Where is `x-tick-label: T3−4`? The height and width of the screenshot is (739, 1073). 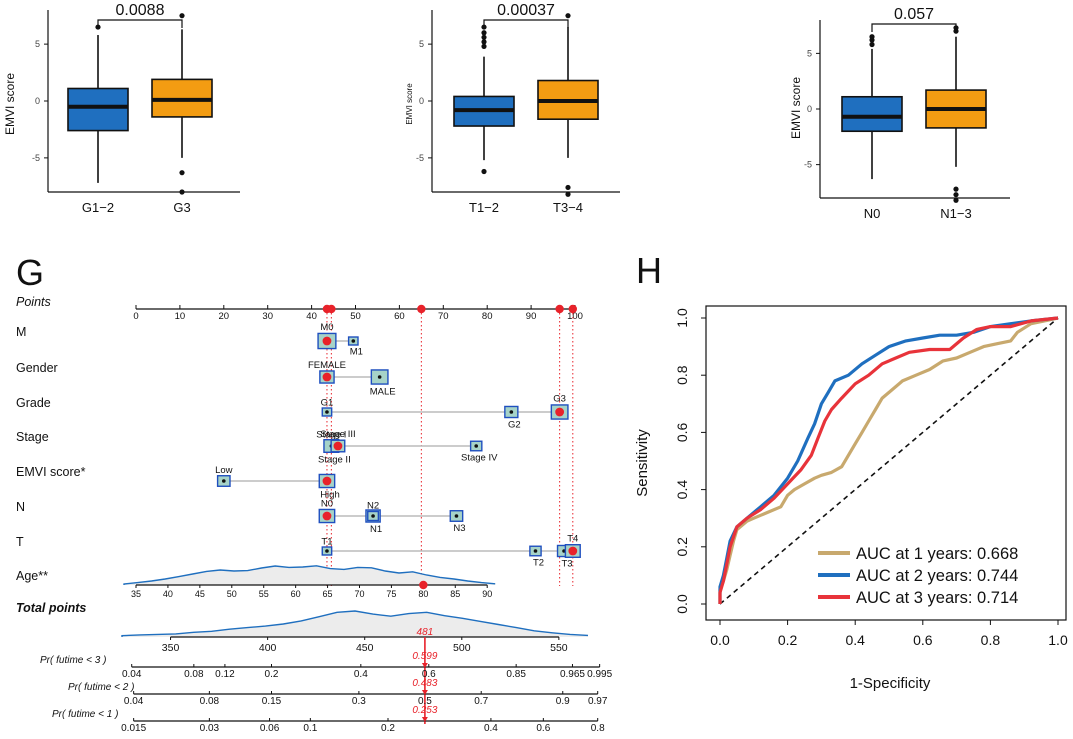
x-tick-label: T3−4 is located at coordinates (568, 207).